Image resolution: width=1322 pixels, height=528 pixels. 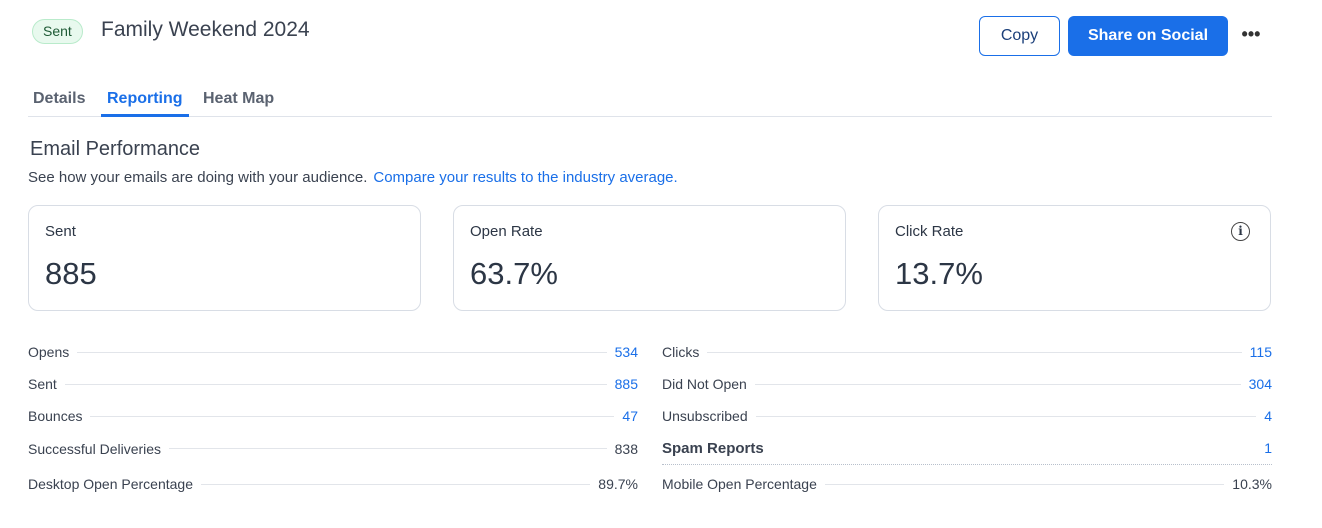 I want to click on stat-label: Opens, so click(x=49, y=352).